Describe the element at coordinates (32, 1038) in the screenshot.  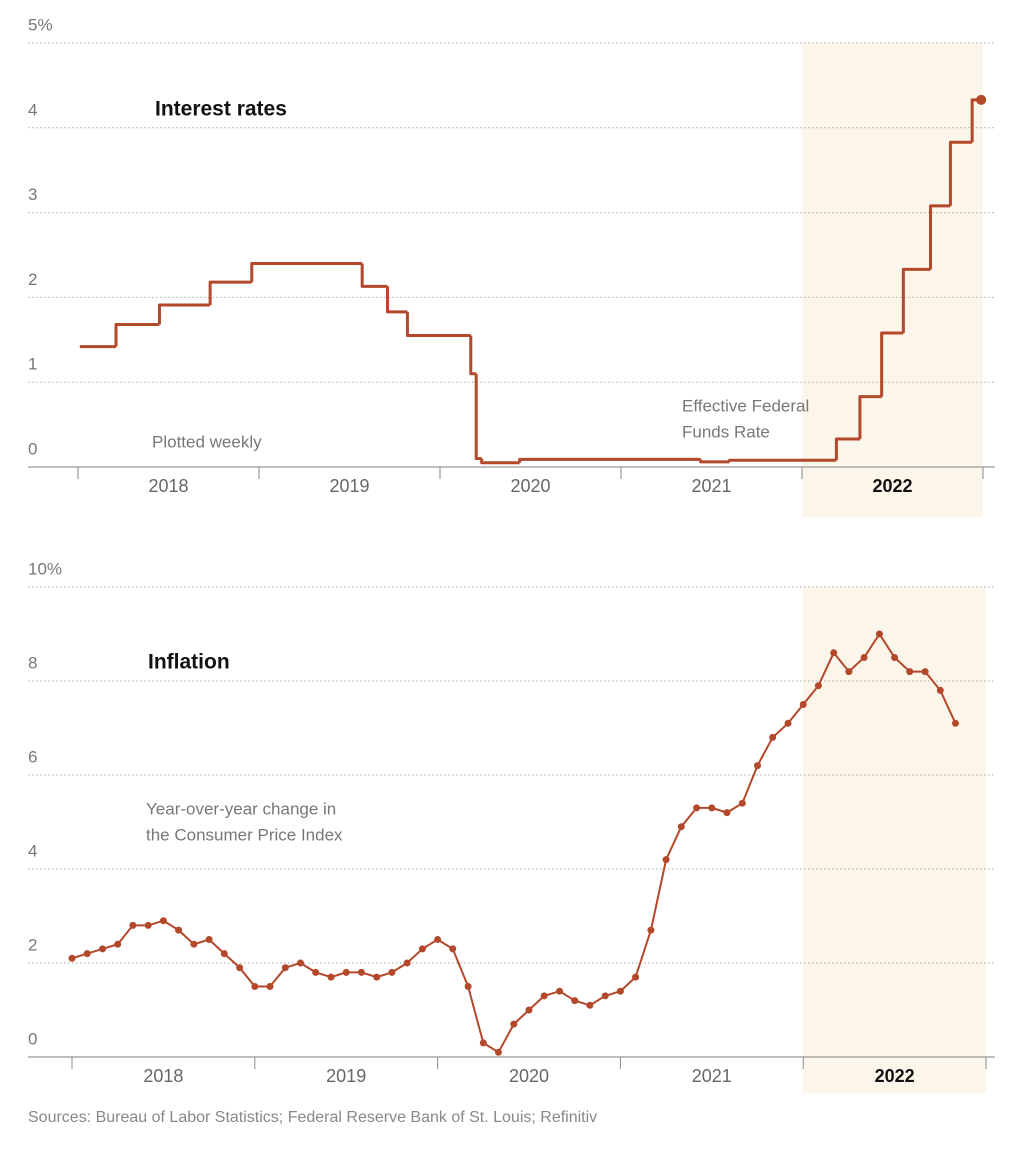
I see `y-tick-label: 0` at that location.